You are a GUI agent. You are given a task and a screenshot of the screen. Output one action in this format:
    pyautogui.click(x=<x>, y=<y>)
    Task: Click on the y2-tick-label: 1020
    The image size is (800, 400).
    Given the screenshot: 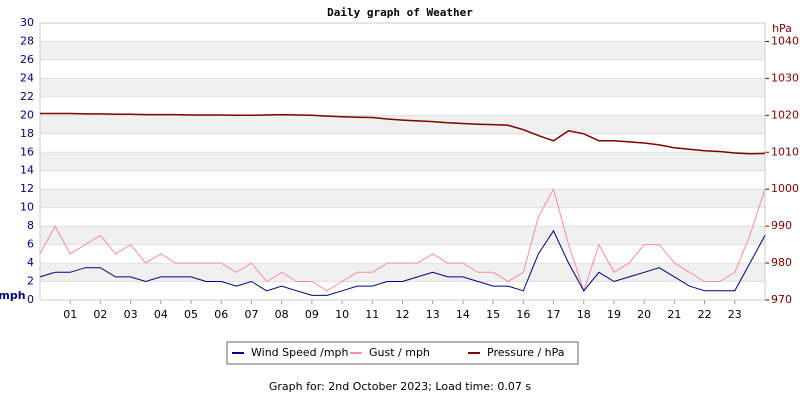 What is the action you would take?
    pyautogui.click(x=785, y=114)
    